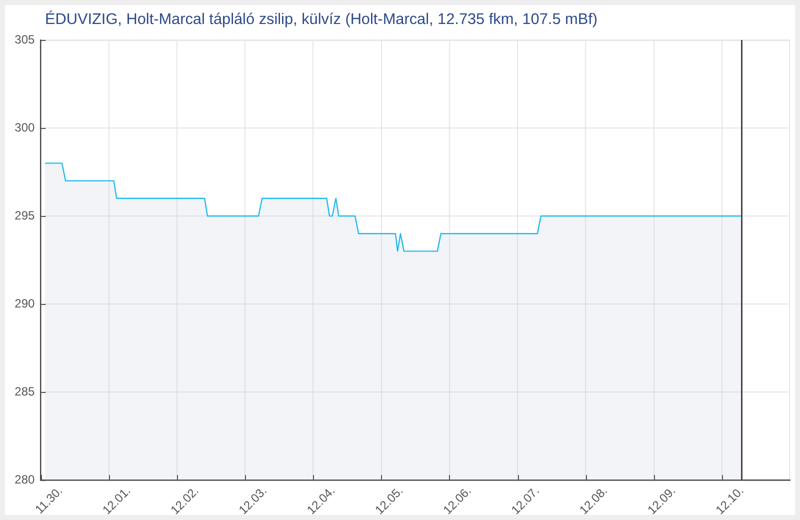 Image resolution: width=800 pixels, height=520 pixels. What do you see at coordinates (25, 303) in the screenshot?
I see `y-tick-label: 290` at bounding box center [25, 303].